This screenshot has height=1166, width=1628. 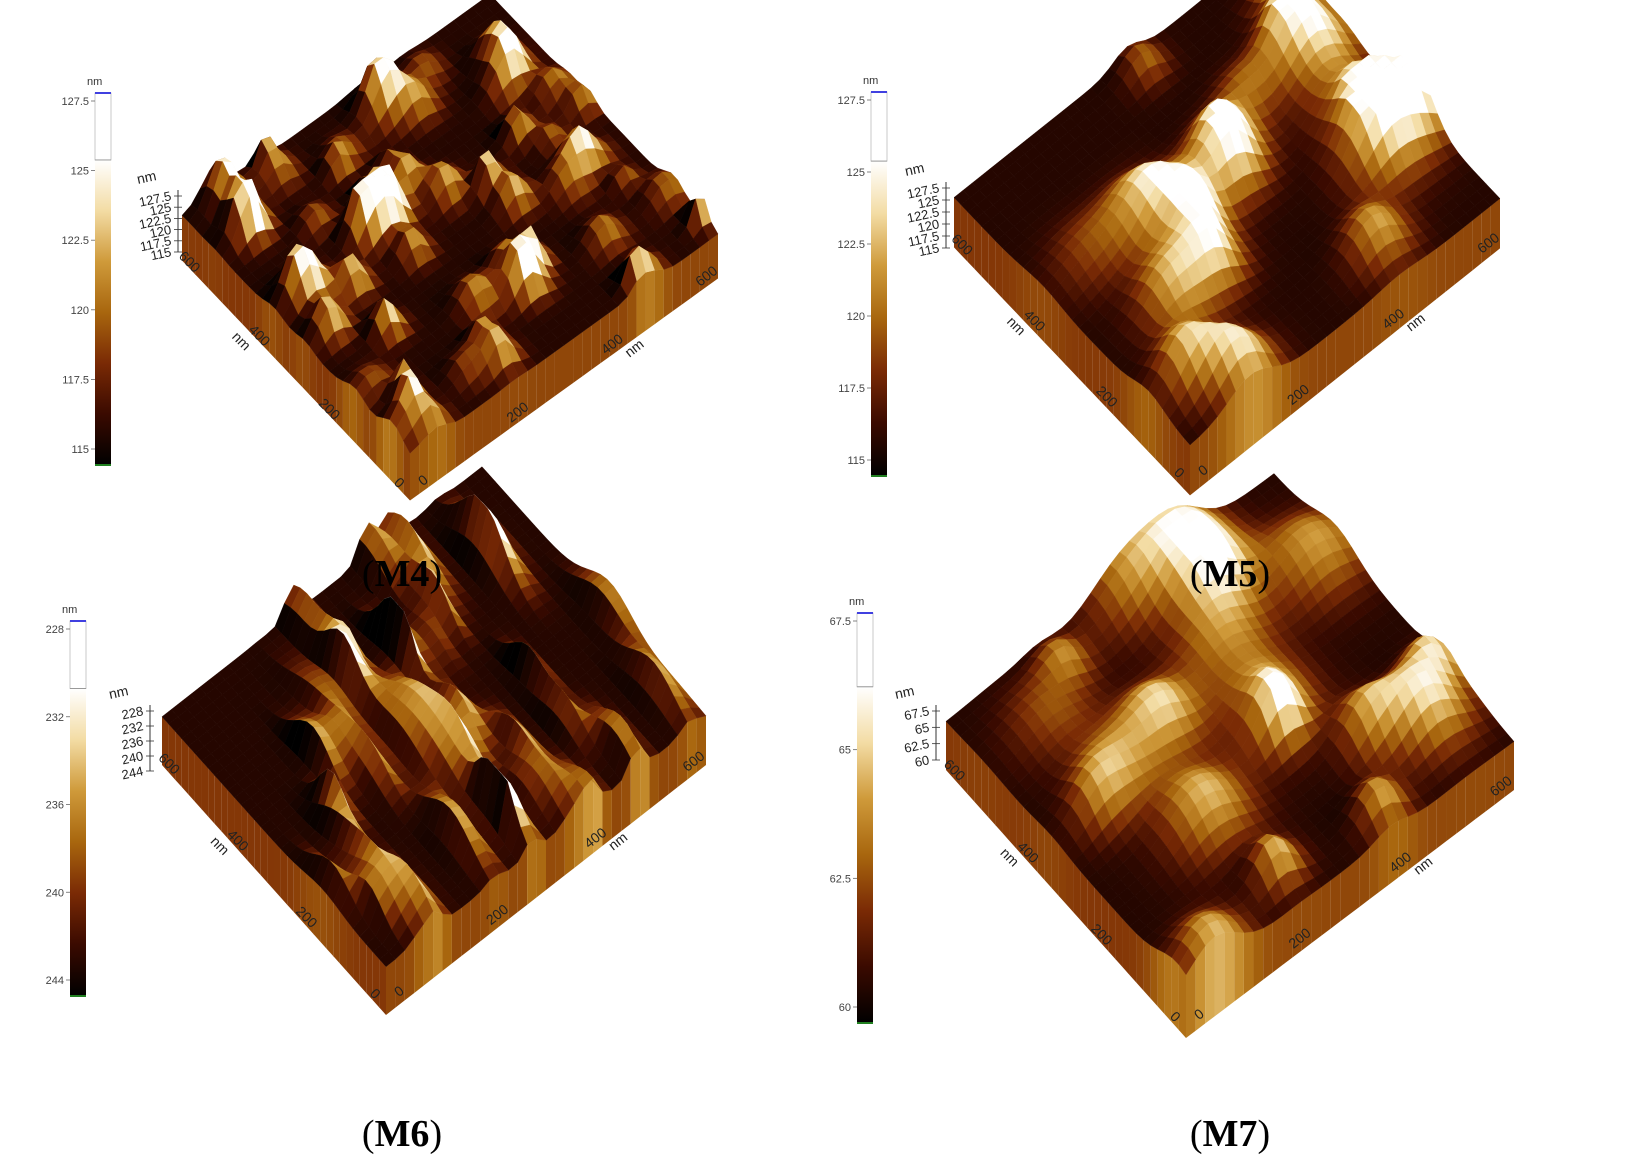 What do you see at coordinates (917, 746) in the screenshot?
I see `z-axis-tick-label: 62.5` at bounding box center [917, 746].